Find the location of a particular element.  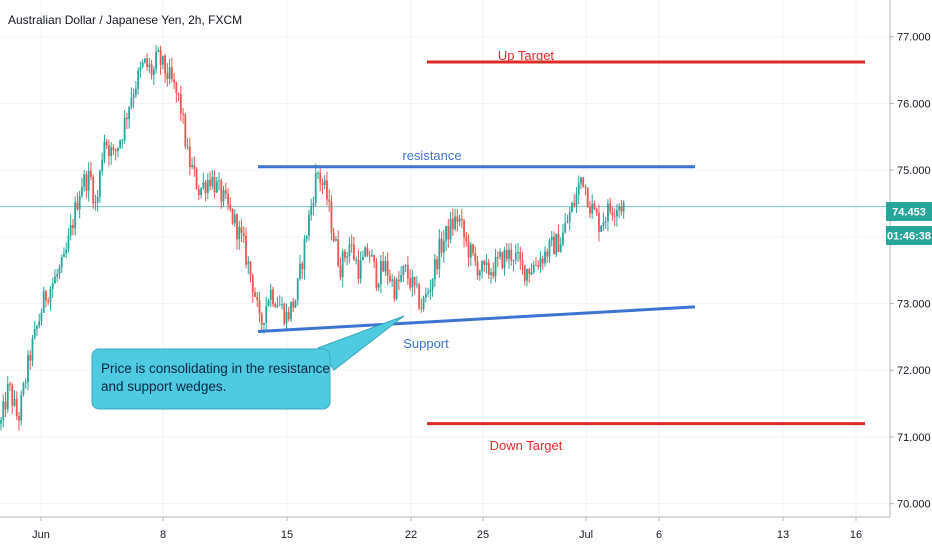

x-tick-label: Jul is located at coordinates (586, 535).